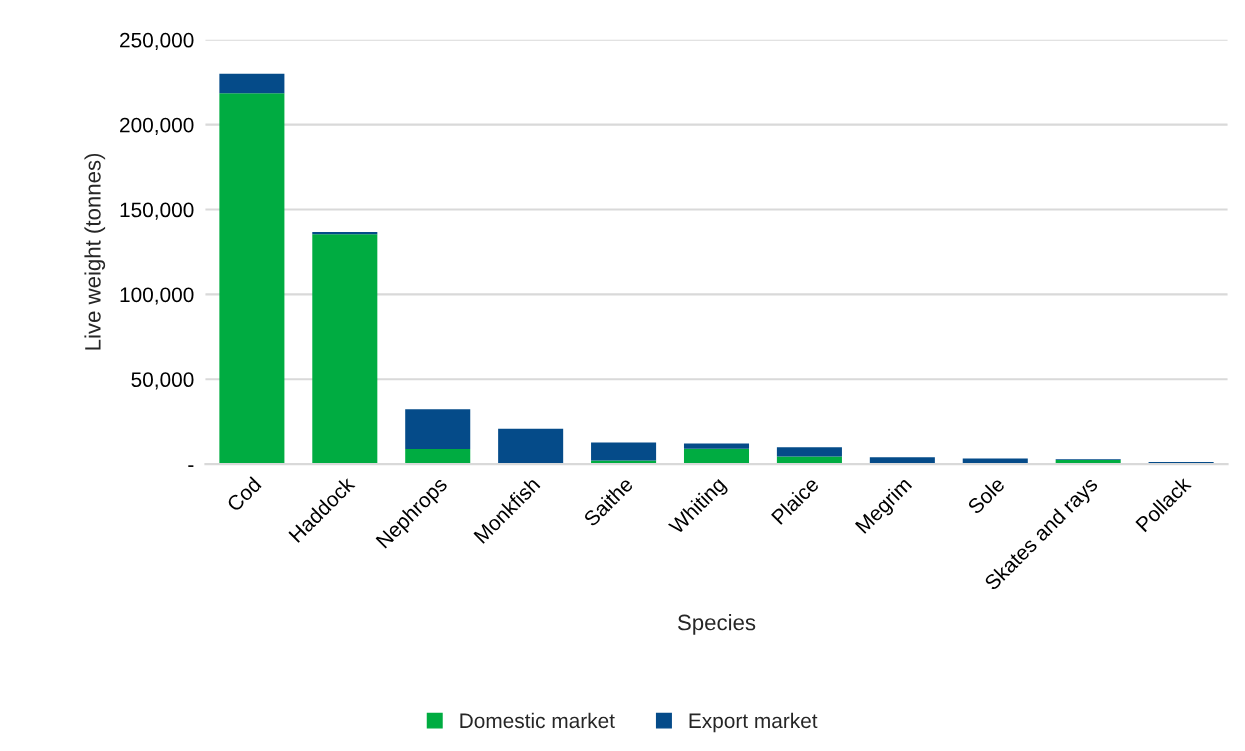 This screenshot has width=1245, height=751. I want to click on y-tick-label: 250,000, so click(157, 41).